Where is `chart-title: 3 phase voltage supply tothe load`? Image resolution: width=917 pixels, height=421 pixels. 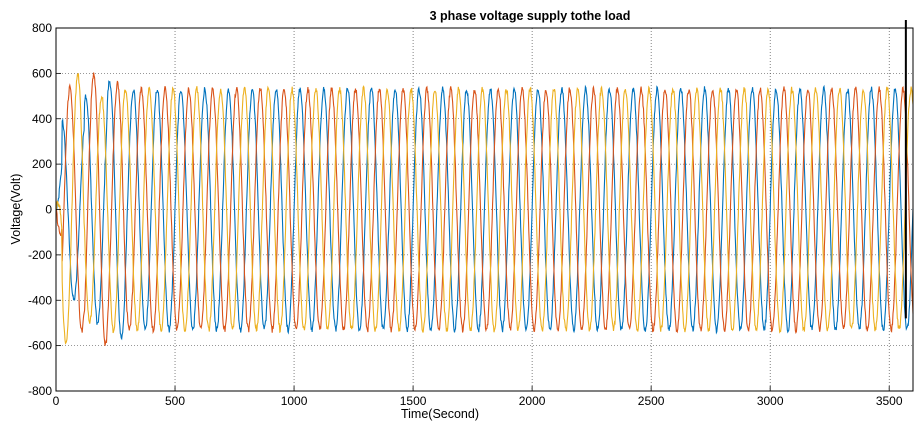 chart-title: 3 phase voltage supply tothe load is located at coordinates (530, 16).